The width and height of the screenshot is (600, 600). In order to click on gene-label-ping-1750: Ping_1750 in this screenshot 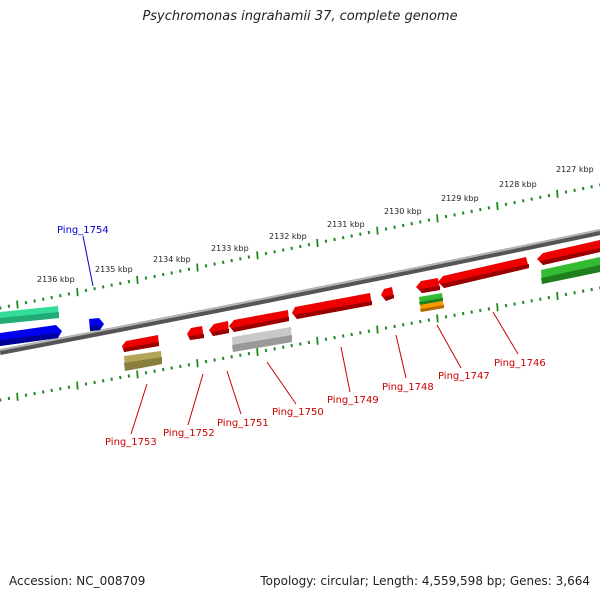, I will do `click(298, 412)`.